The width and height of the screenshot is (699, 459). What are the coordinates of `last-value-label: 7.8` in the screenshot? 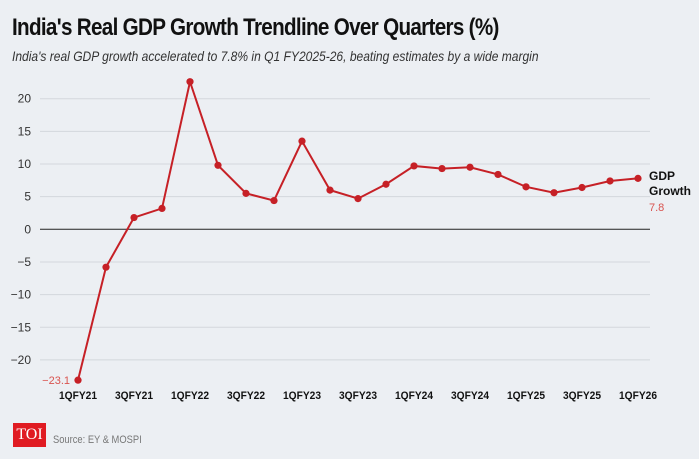 It's located at (656, 208).